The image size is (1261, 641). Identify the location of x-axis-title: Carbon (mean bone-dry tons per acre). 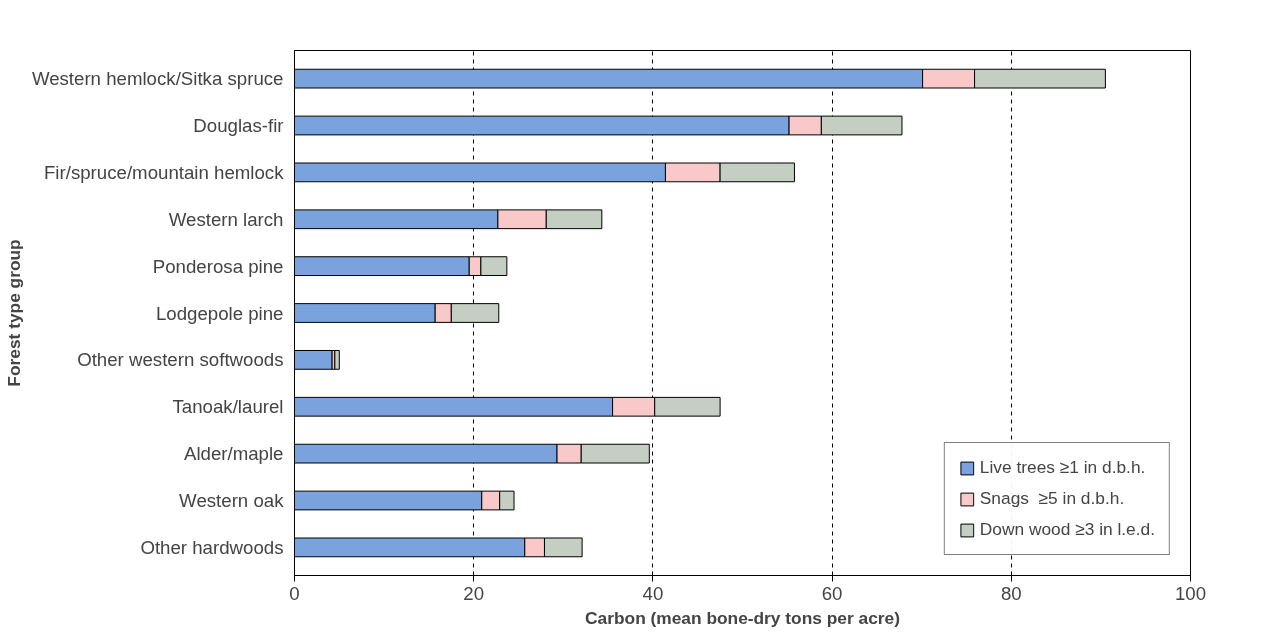
(742, 617).